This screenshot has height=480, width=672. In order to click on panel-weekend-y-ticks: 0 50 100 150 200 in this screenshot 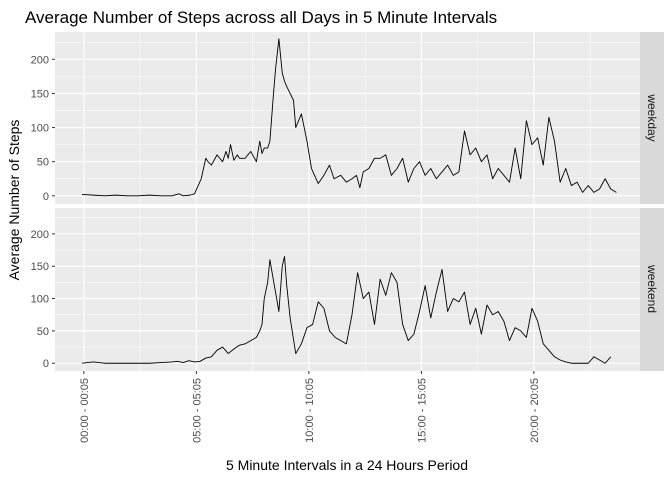, I will do `click(43, 299)`.